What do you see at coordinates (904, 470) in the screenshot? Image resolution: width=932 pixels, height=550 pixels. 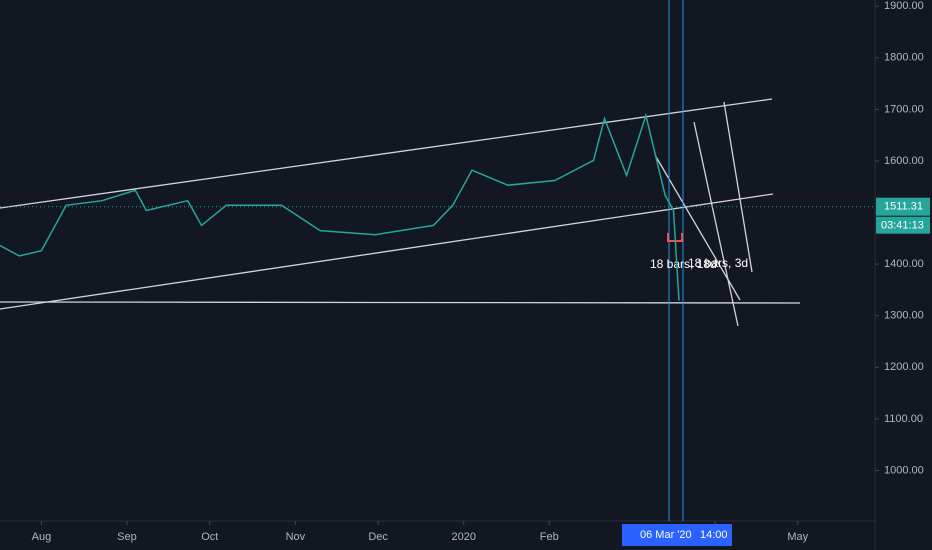 I see `y-tick-label: 1000.00` at bounding box center [904, 470].